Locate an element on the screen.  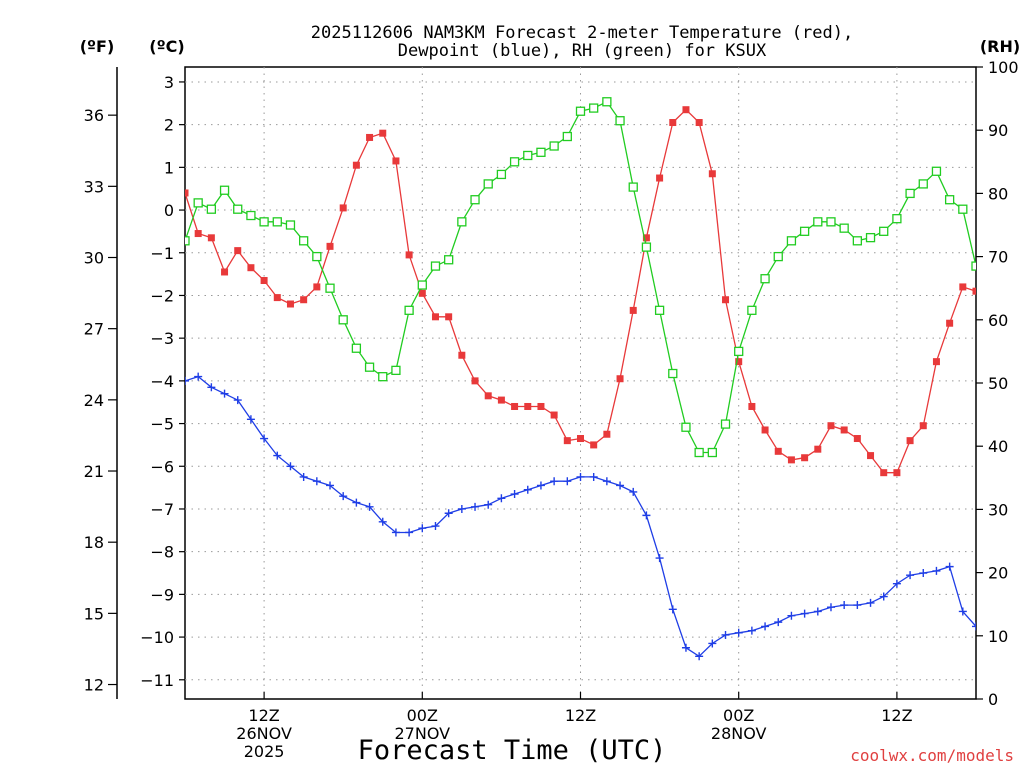
rh-tick-label: 20 is located at coordinates (998, 573).